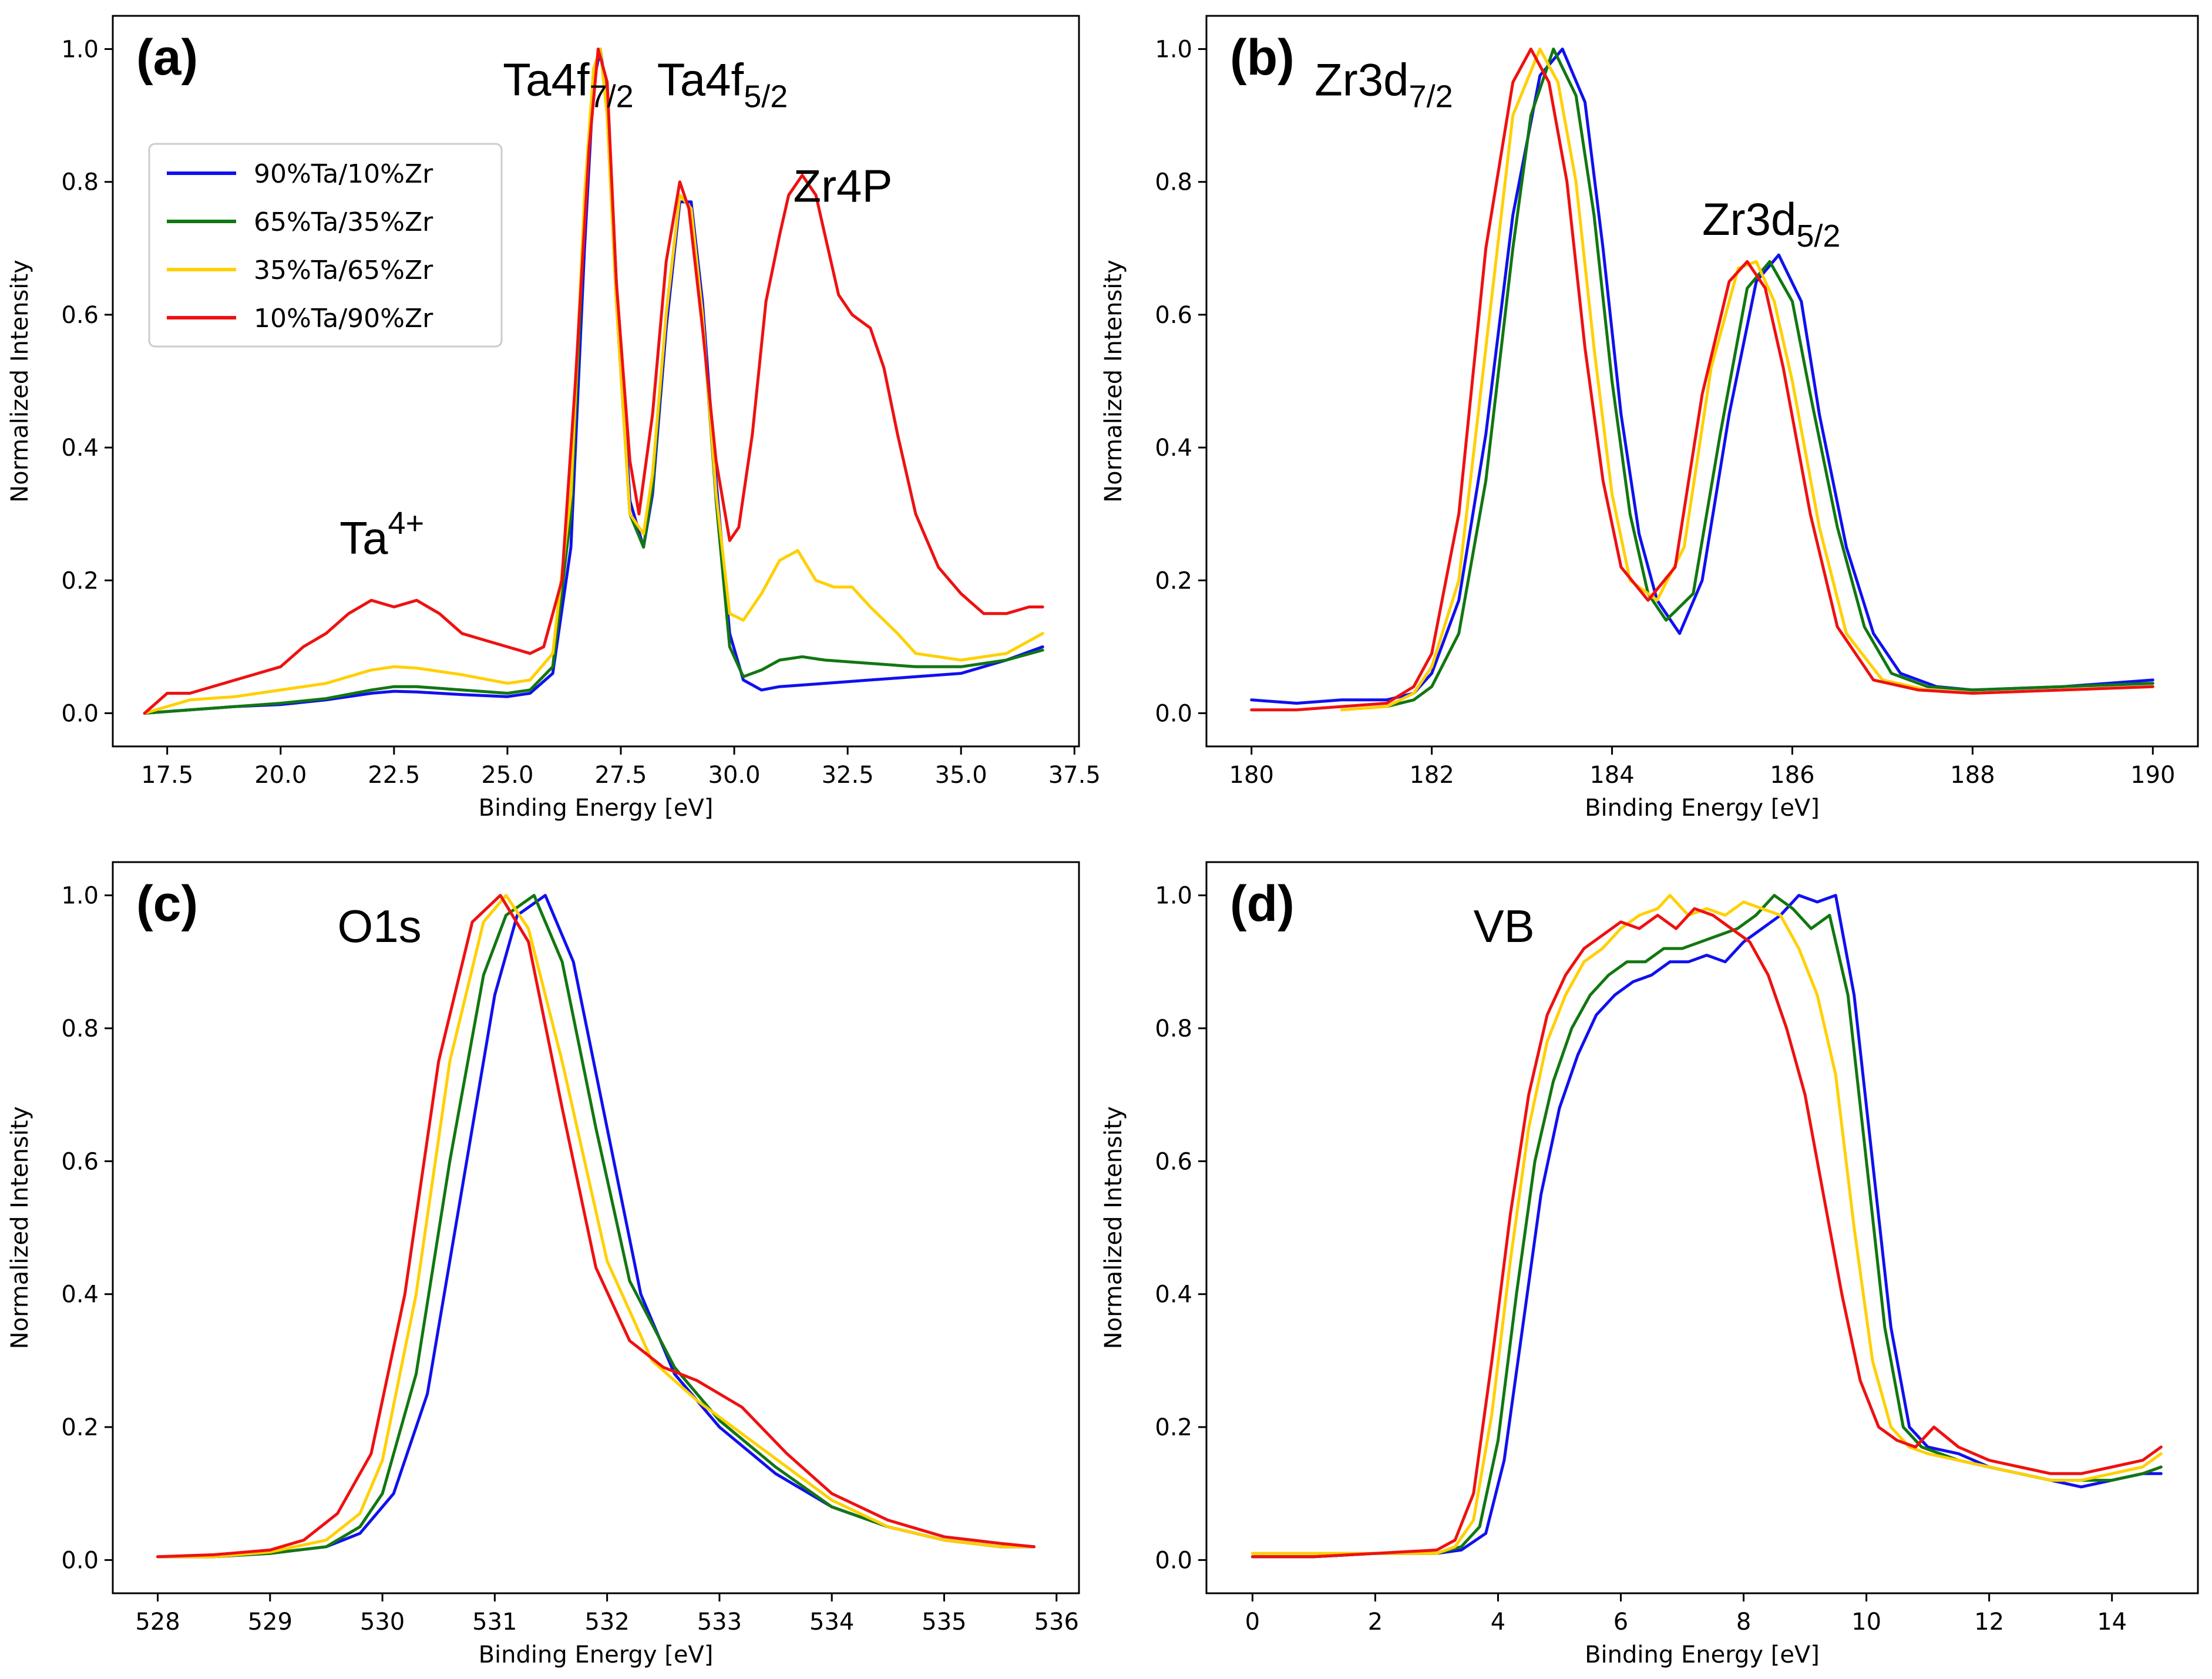  I want to click on x-tick-label: 4, so click(1498, 1623).